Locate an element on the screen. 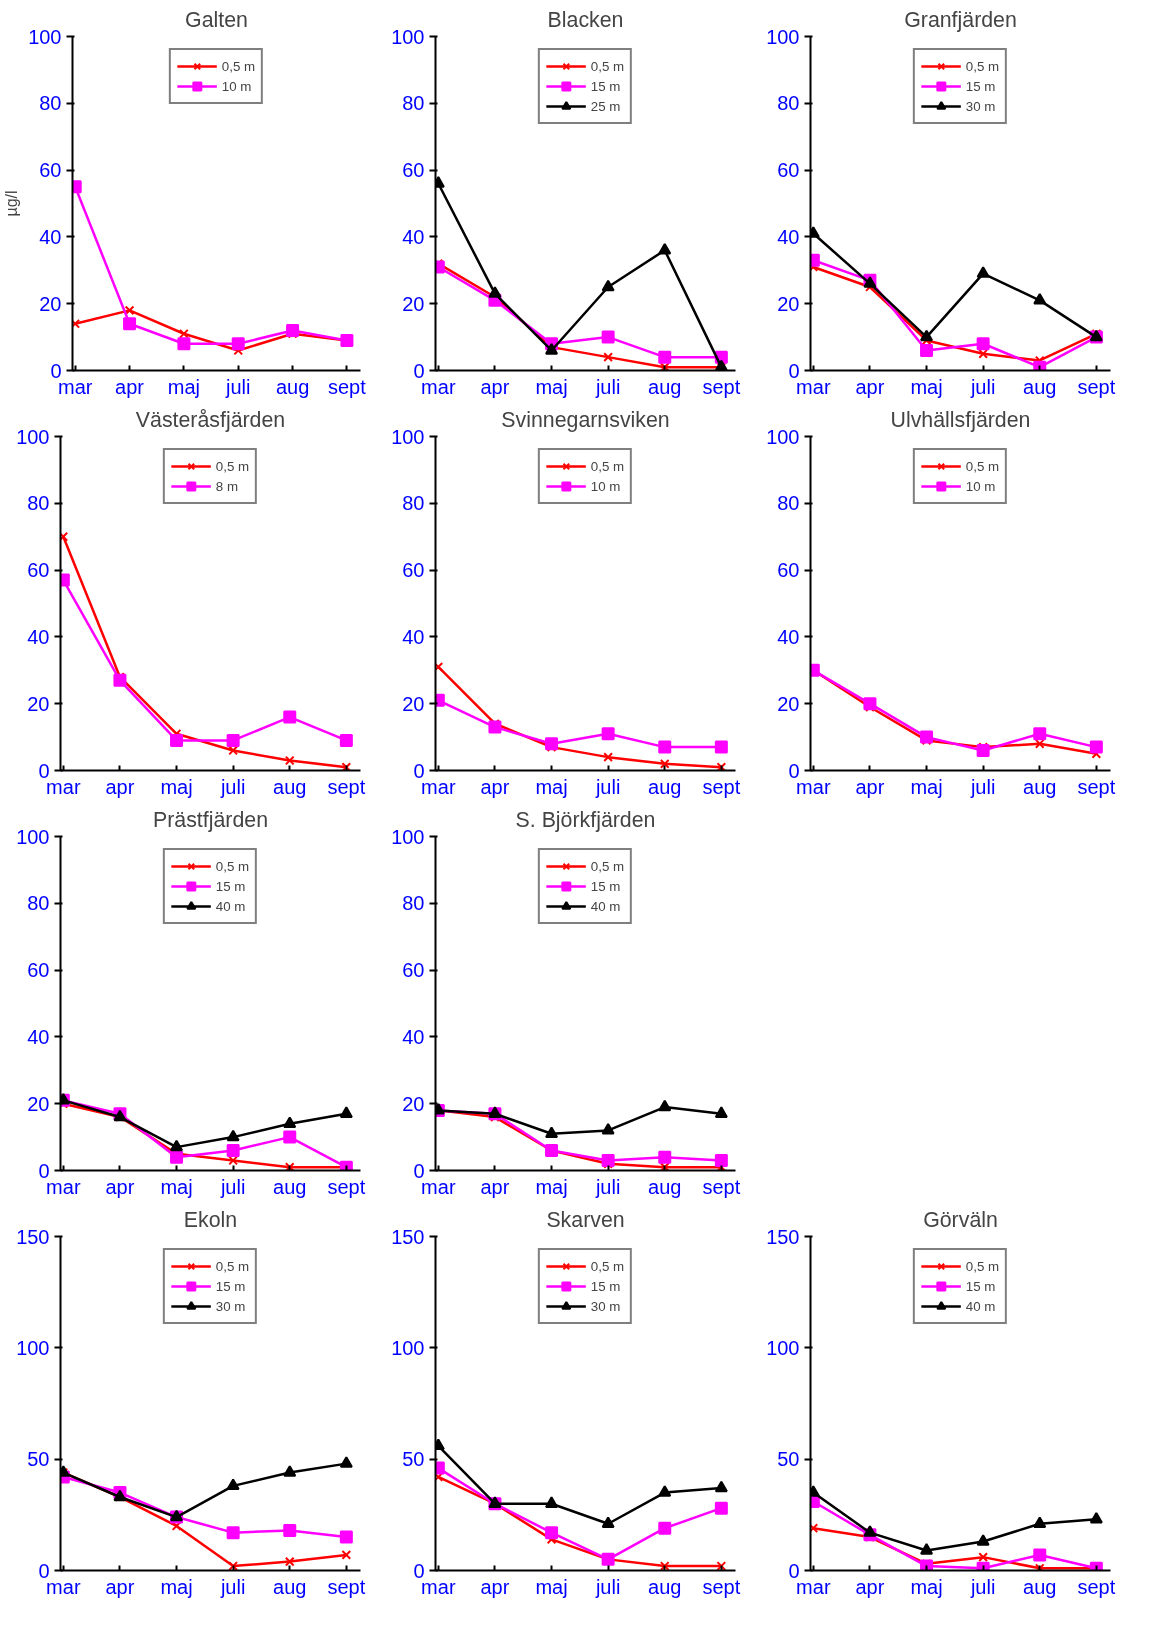 This screenshot has height=1650, width=1168. chart-title: Ekoln is located at coordinates (210, 1219).